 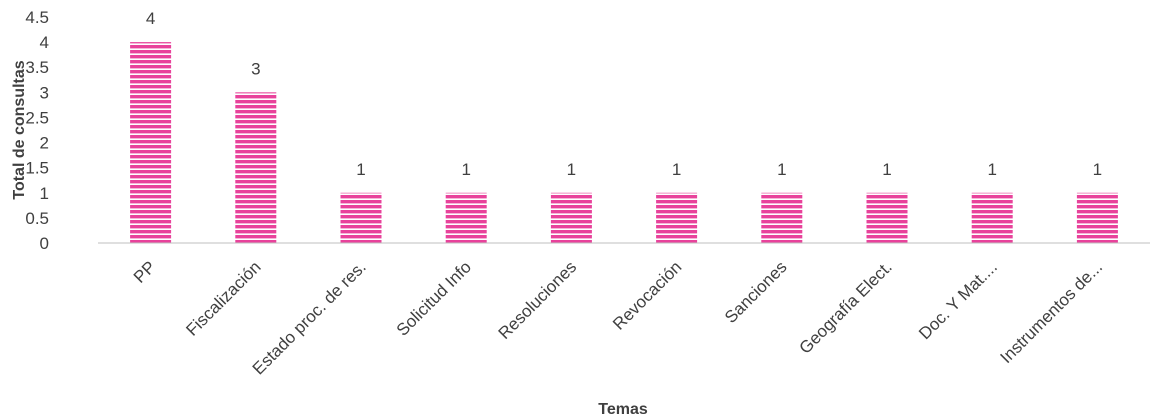 What do you see at coordinates (44, 42) in the screenshot?
I see `y-tick-label: 4` at bounding box center [44, 42].